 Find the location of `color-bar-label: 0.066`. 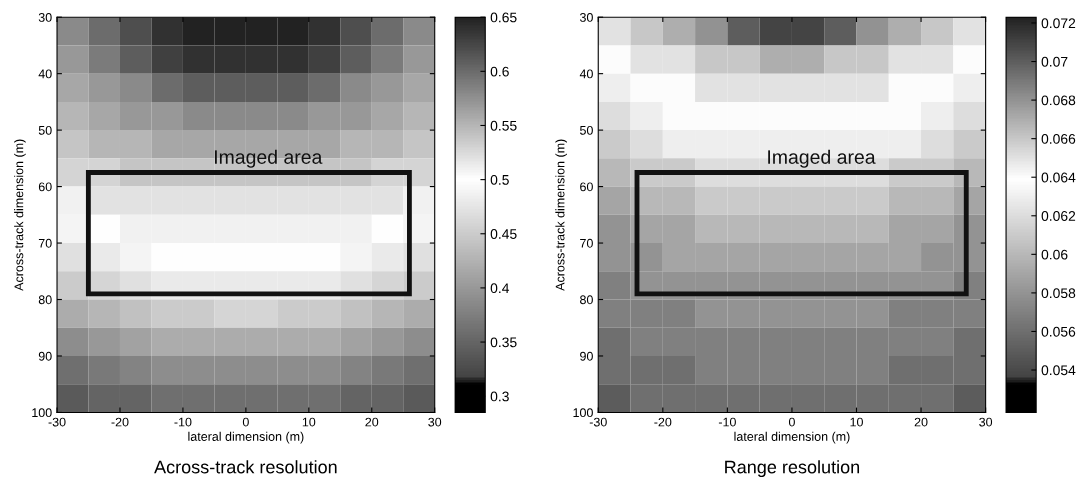

color-bar-label: 0.066 is located at coordinates (1058, 138).